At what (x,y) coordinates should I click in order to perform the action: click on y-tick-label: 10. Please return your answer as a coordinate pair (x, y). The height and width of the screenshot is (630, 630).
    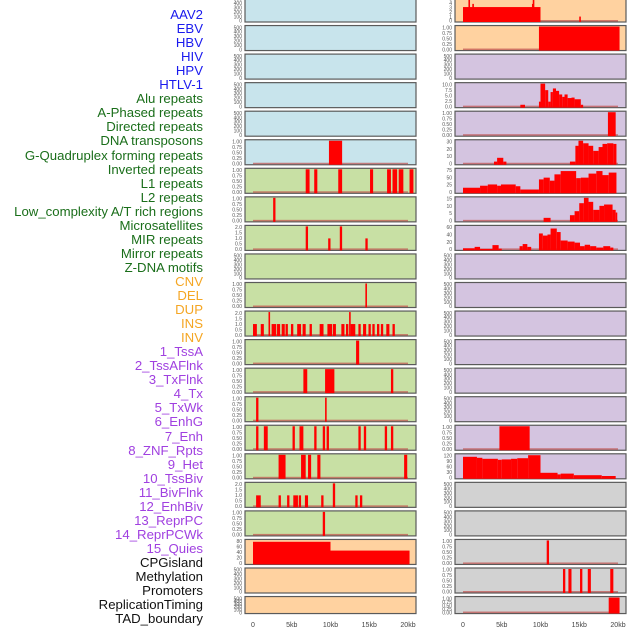
    Looking at the image, I should click on (449, 207).